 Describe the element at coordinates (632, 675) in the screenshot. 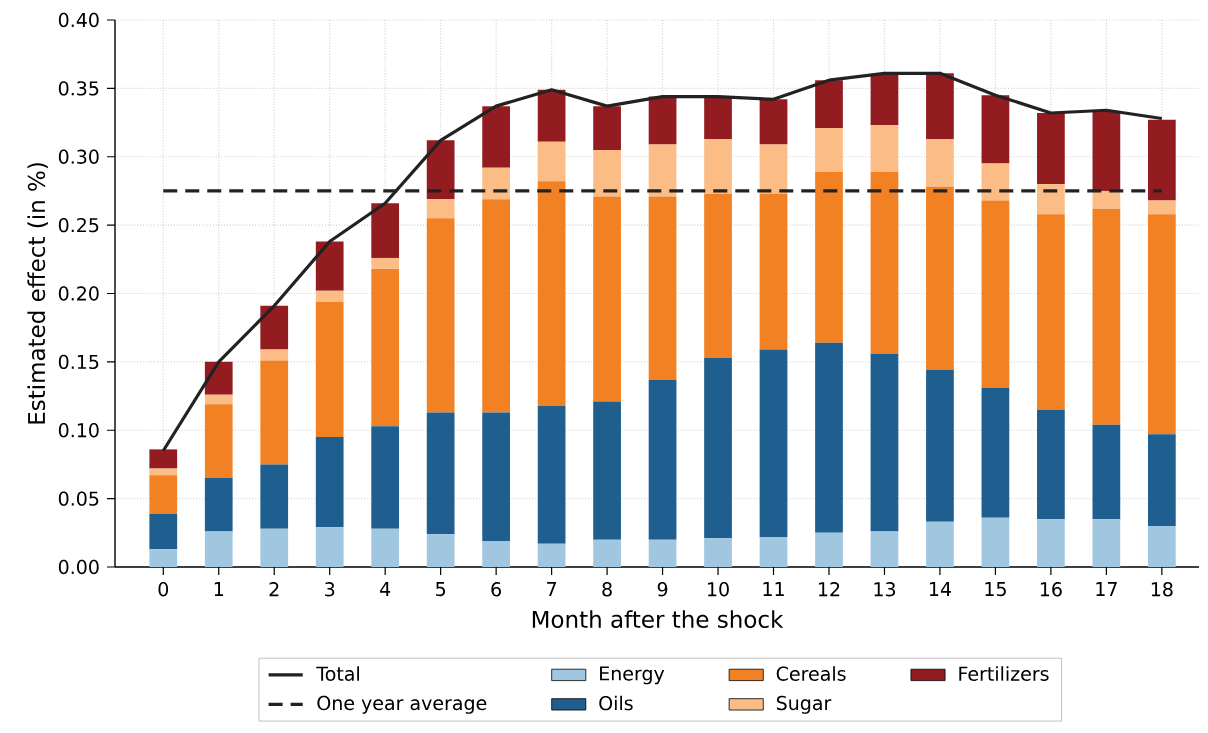

I see `legend-label: Energy` at that location.